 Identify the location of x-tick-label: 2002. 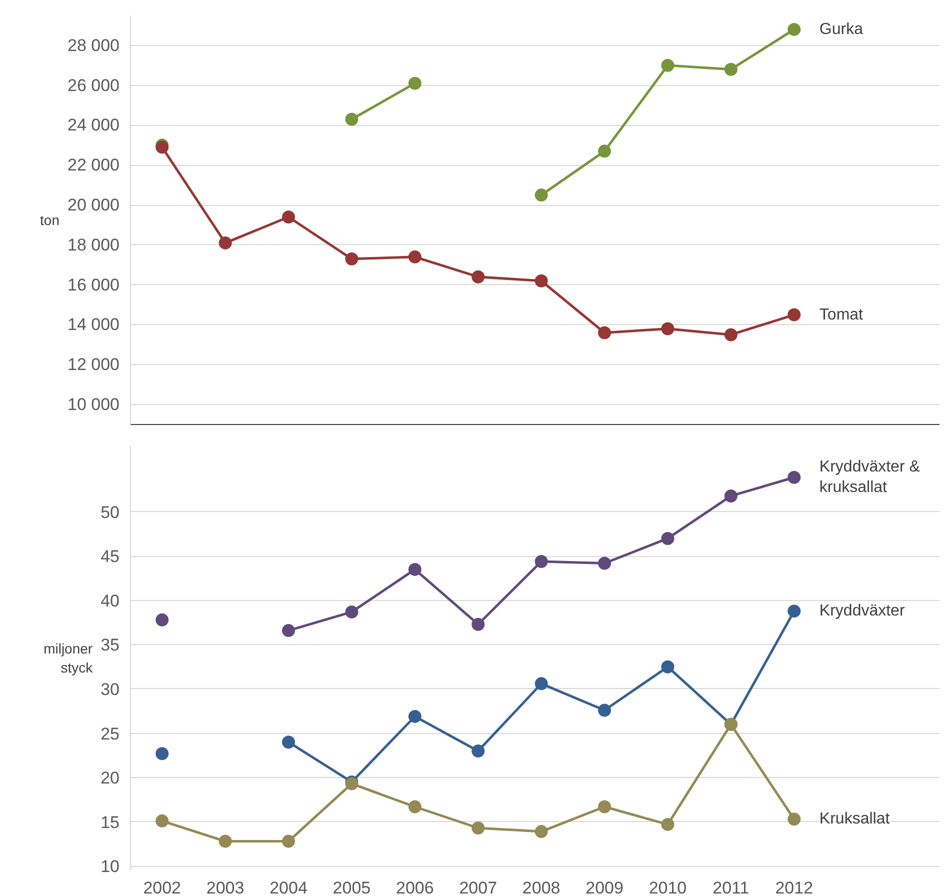
(162, 887).